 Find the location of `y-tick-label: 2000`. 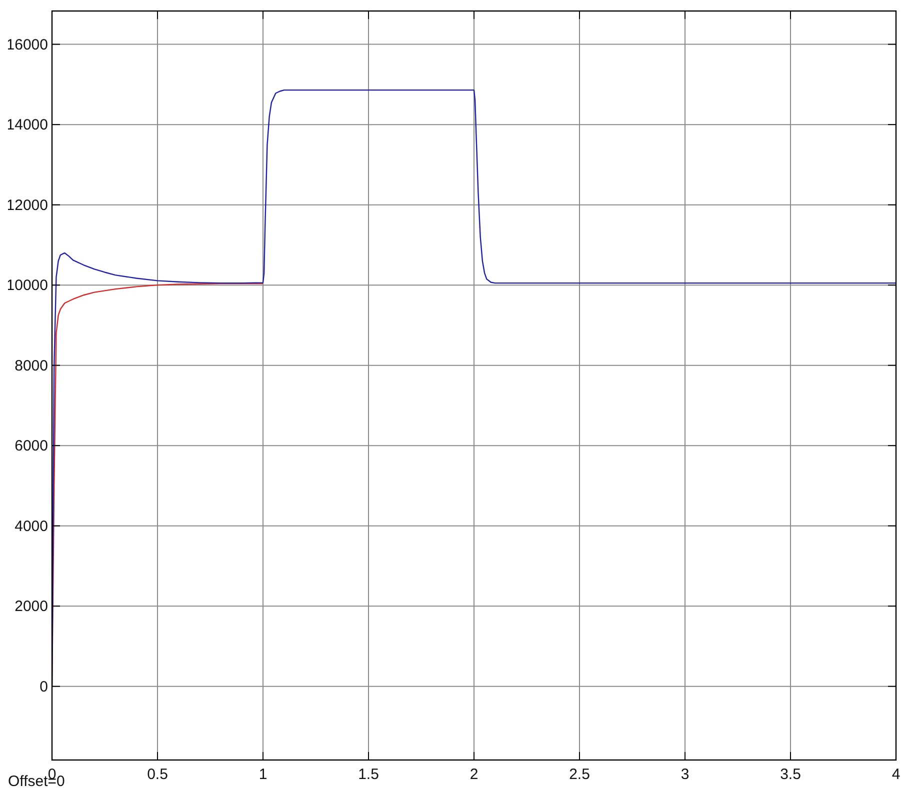

y-tick-label: 2000 is located at coordinates (31, 607).